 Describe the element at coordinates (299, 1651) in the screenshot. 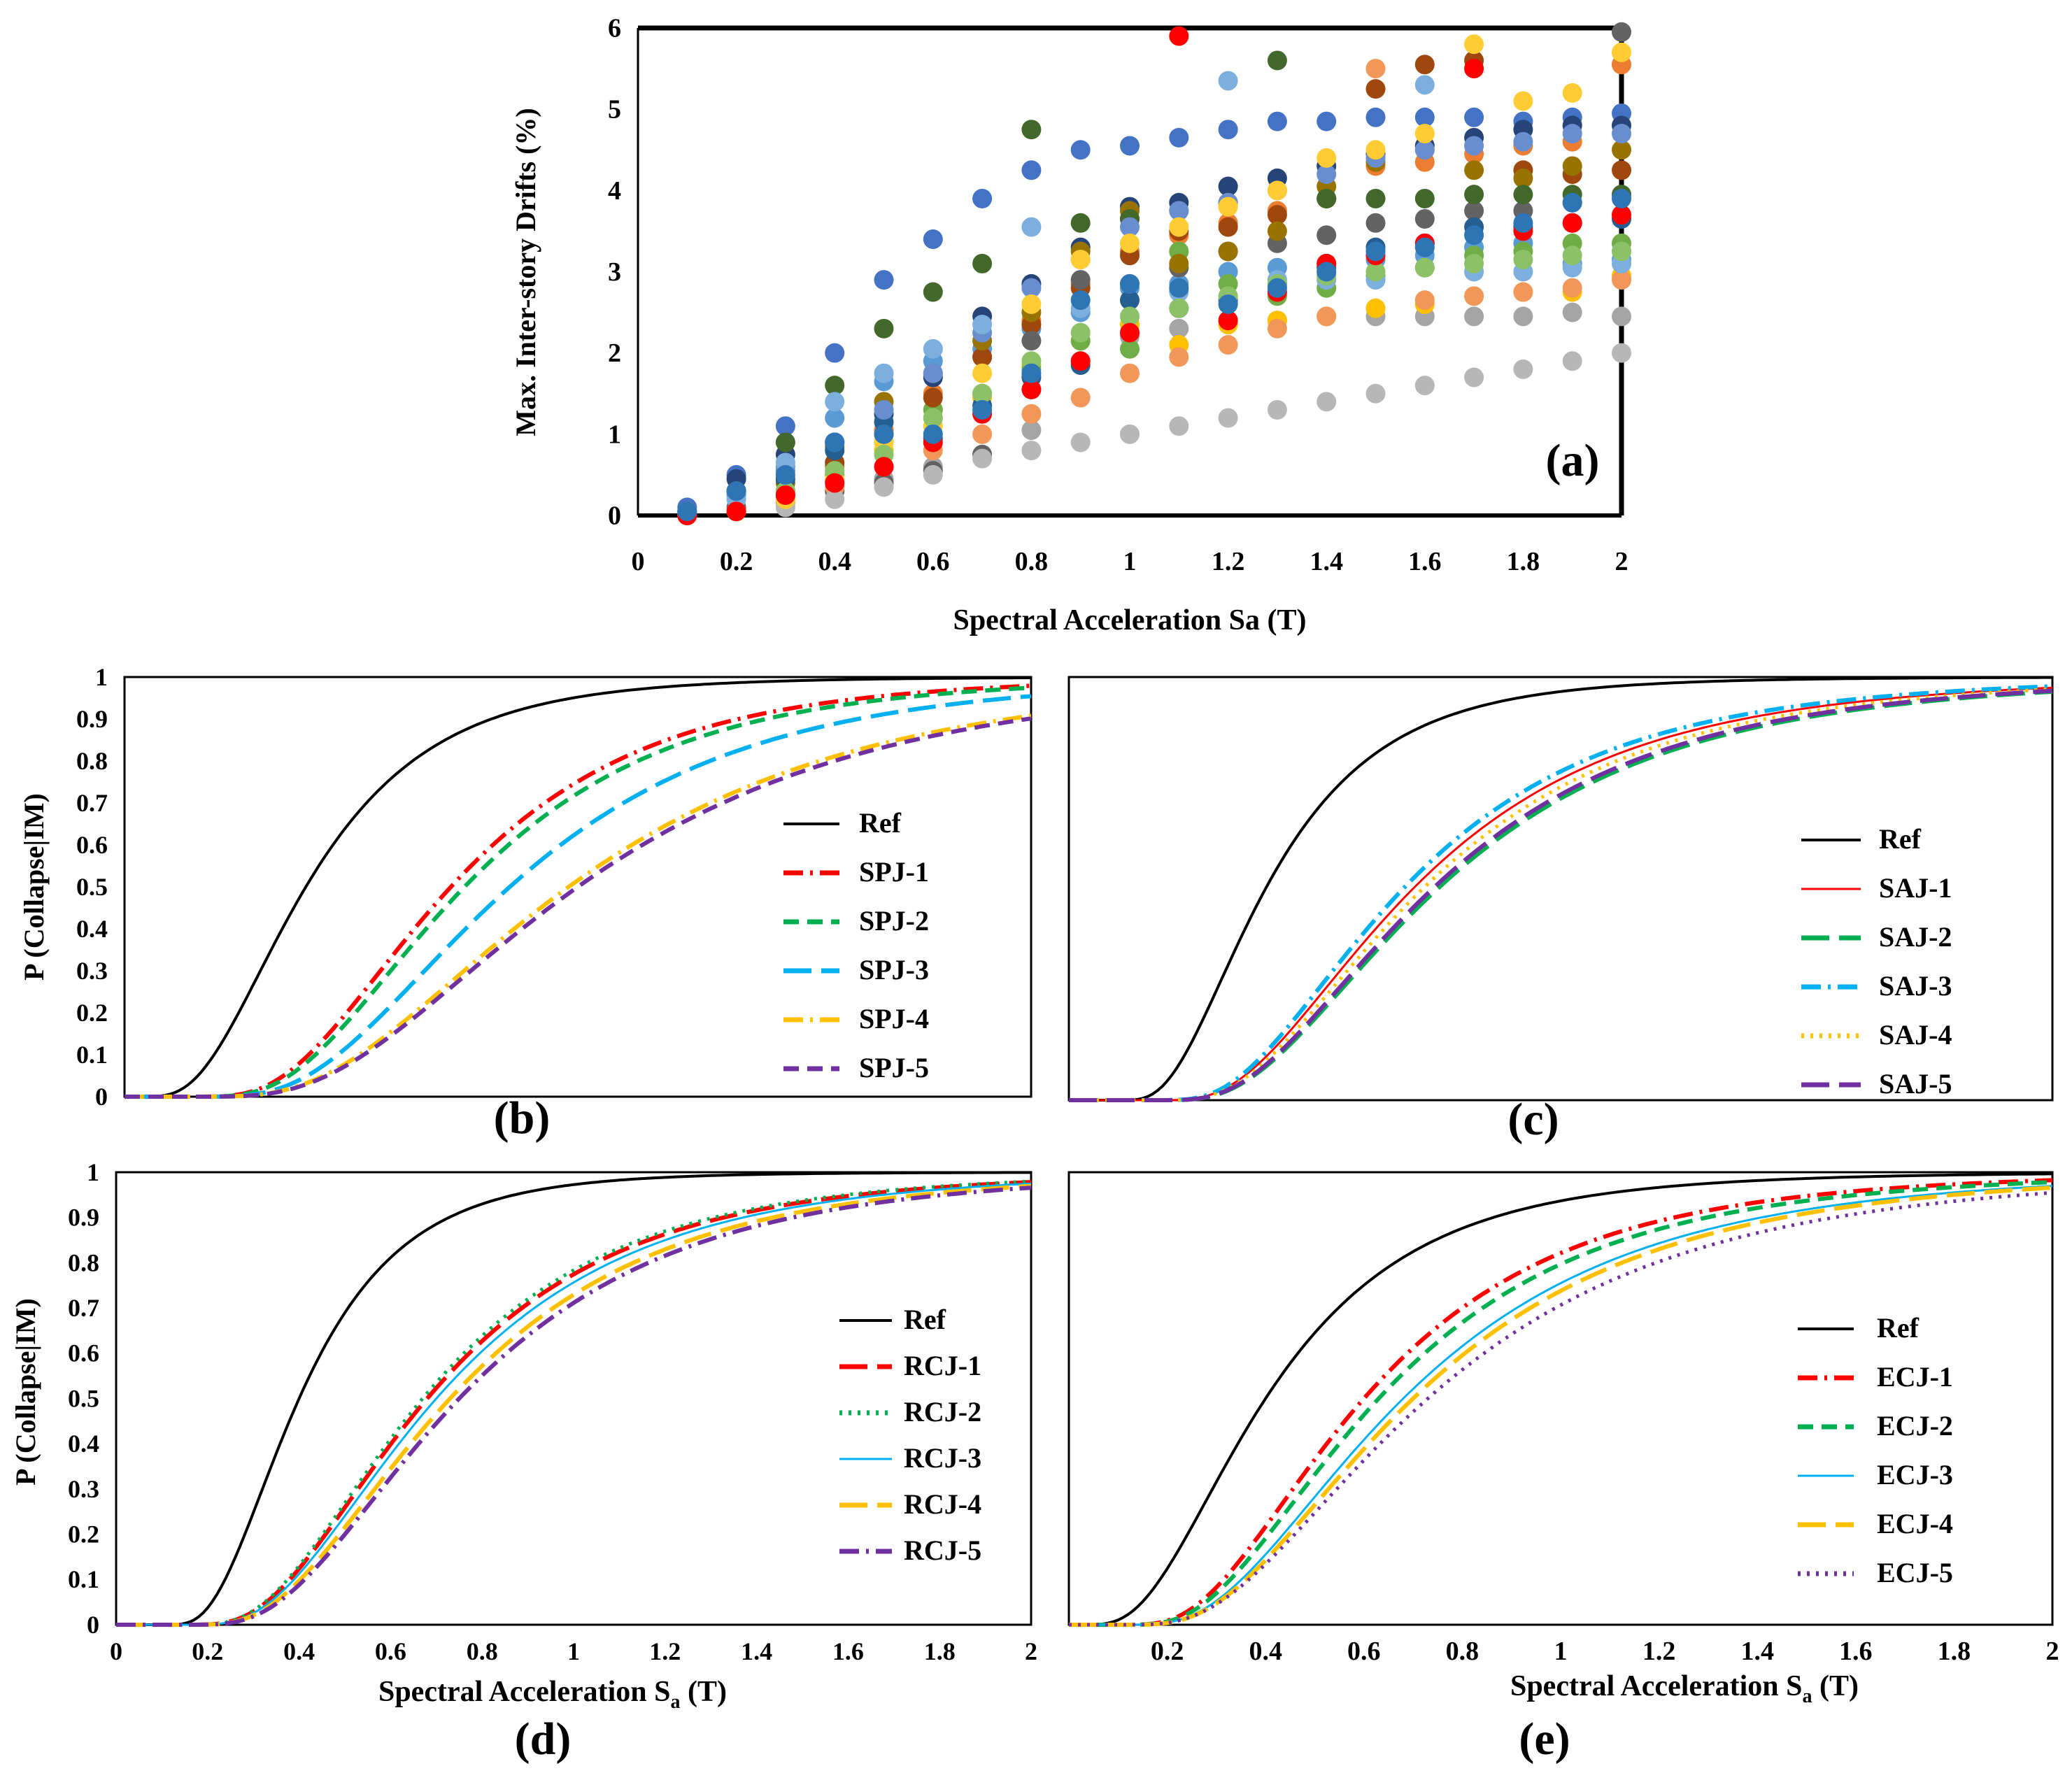

I see `x-tick-label: 0.4` at that location.